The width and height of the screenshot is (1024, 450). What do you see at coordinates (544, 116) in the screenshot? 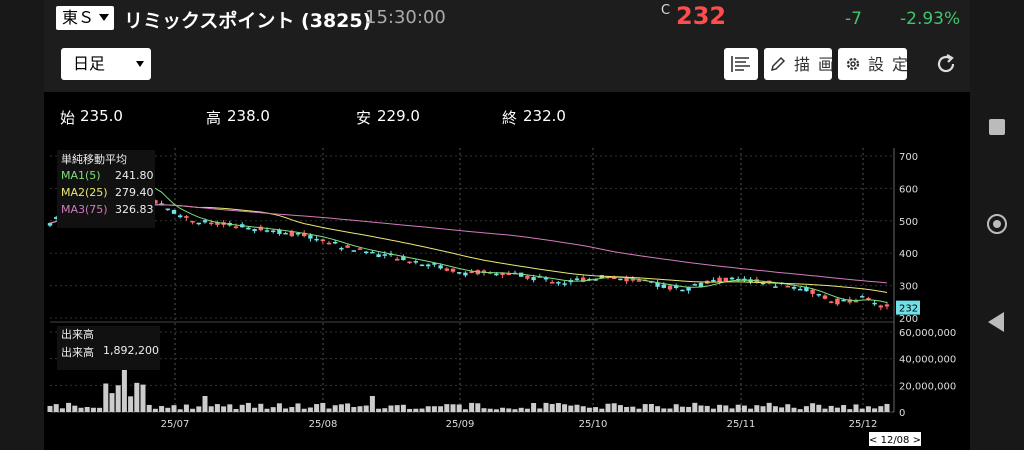
I see `close-value: 232.0` at bounding box center [544, 116].